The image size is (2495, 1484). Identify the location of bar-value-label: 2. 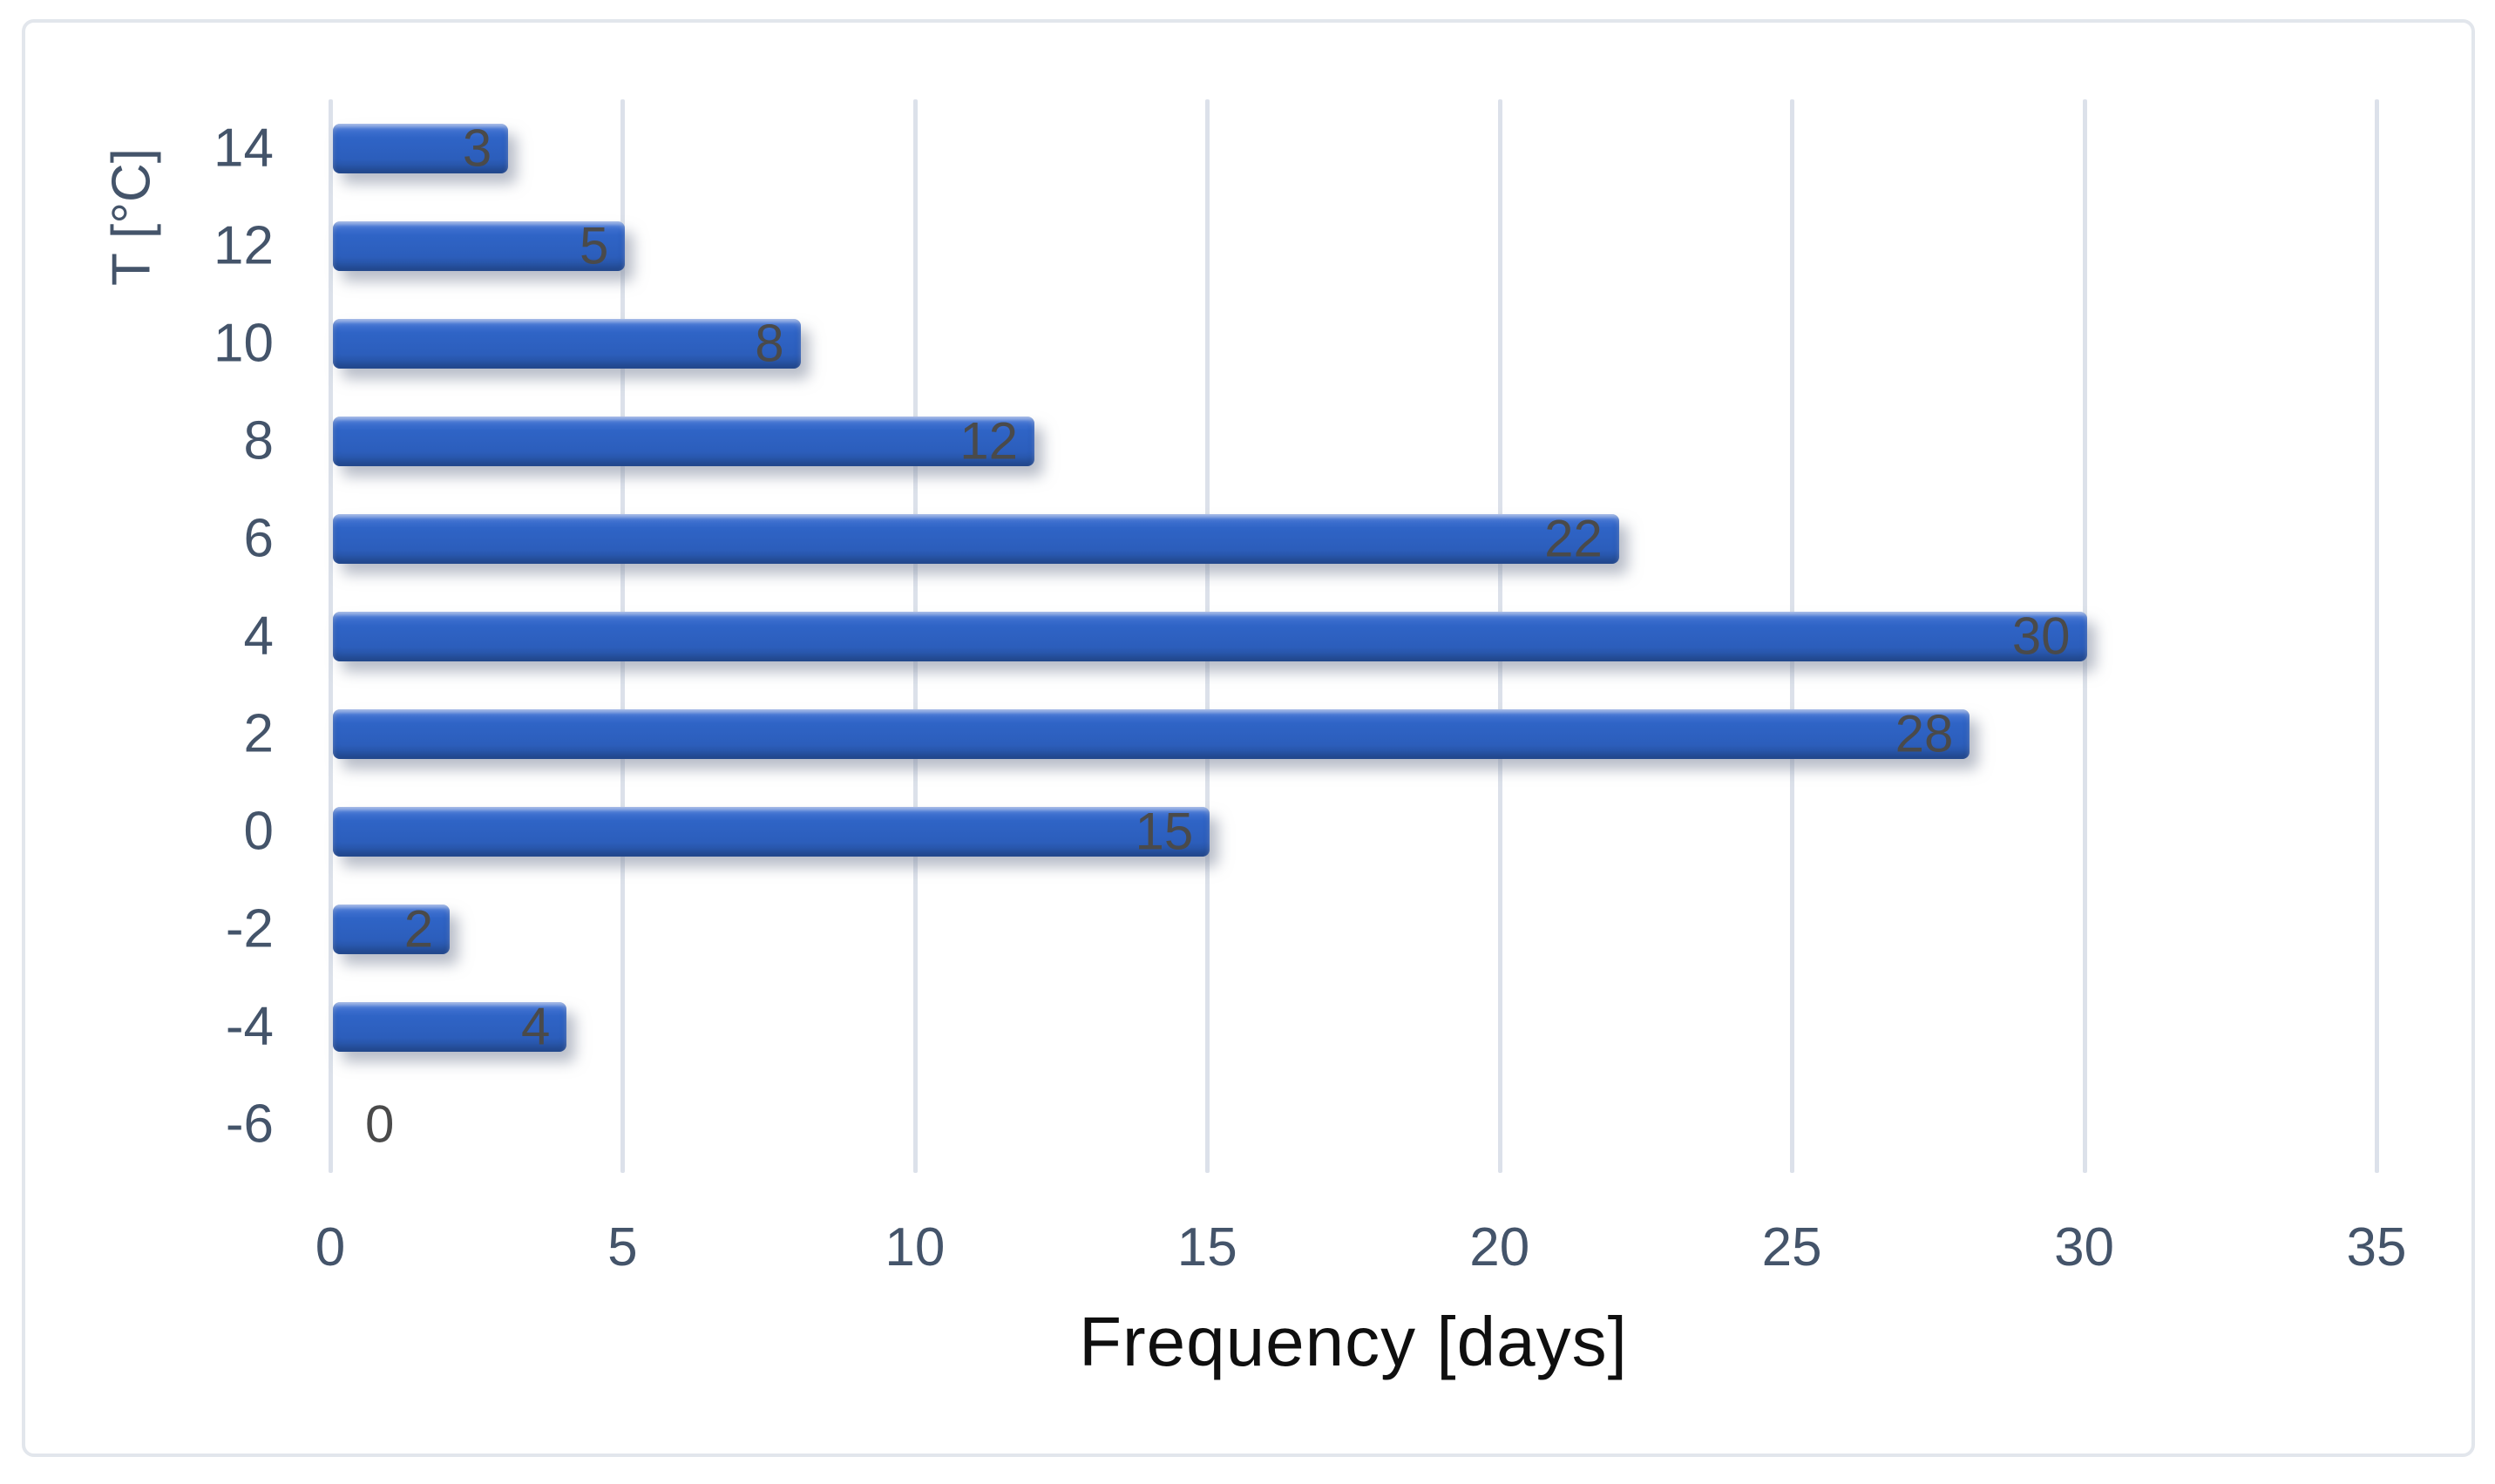
(419, 929).